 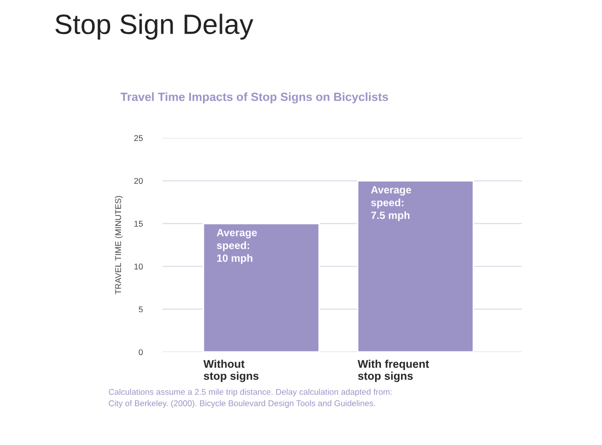 What do you see at coordinates (154, 27) in the screenshot?
I see `chart-title: Stop Sign Delay` at bounding box center [154, 27].